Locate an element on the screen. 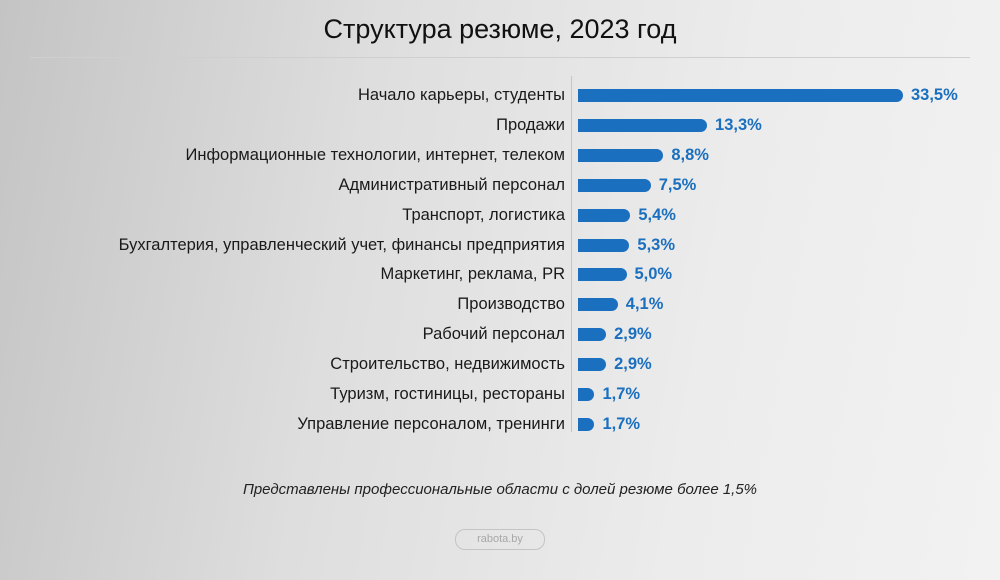  category-label: Управление персоналом, тренинги is located at coordinates (431, 423).